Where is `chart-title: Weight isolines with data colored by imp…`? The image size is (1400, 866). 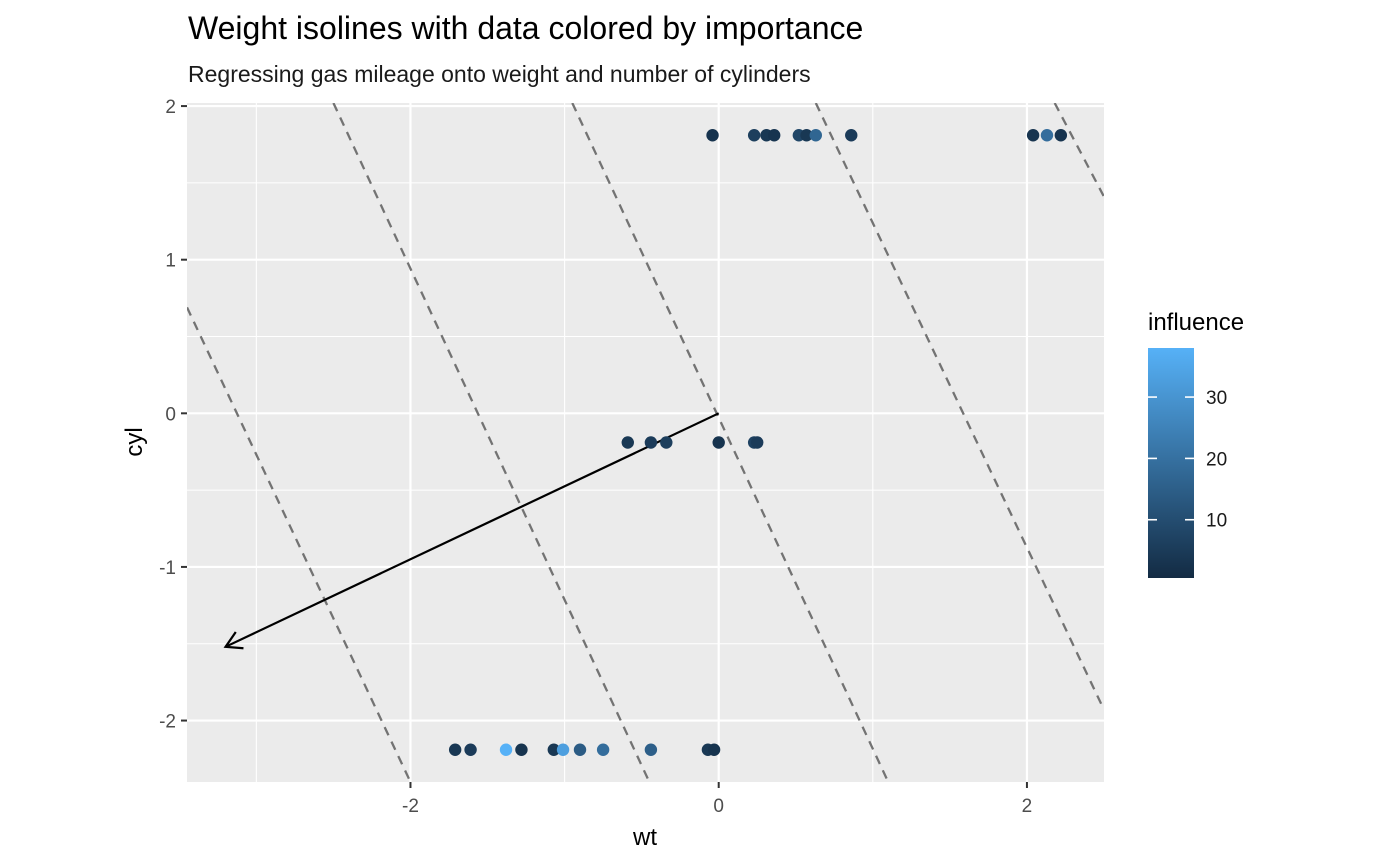 chart-title: Weight isolines with data colored by imp… is located at coordinates (525, 28).